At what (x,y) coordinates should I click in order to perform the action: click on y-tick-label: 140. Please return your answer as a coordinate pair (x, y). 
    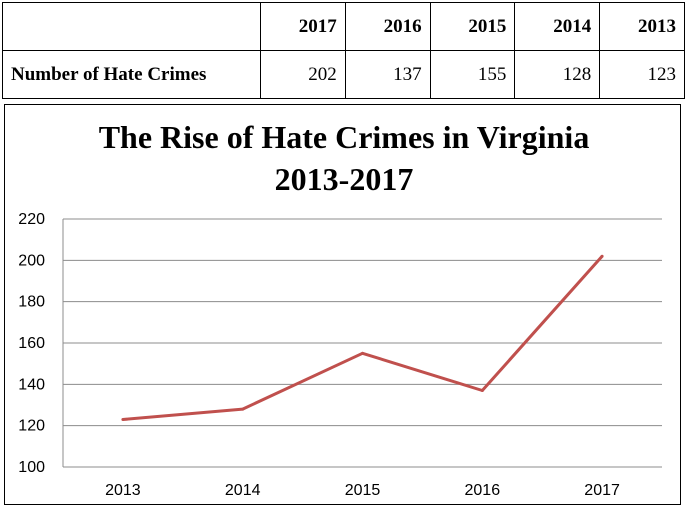
    Looking at the image, I should click on (31, 384).